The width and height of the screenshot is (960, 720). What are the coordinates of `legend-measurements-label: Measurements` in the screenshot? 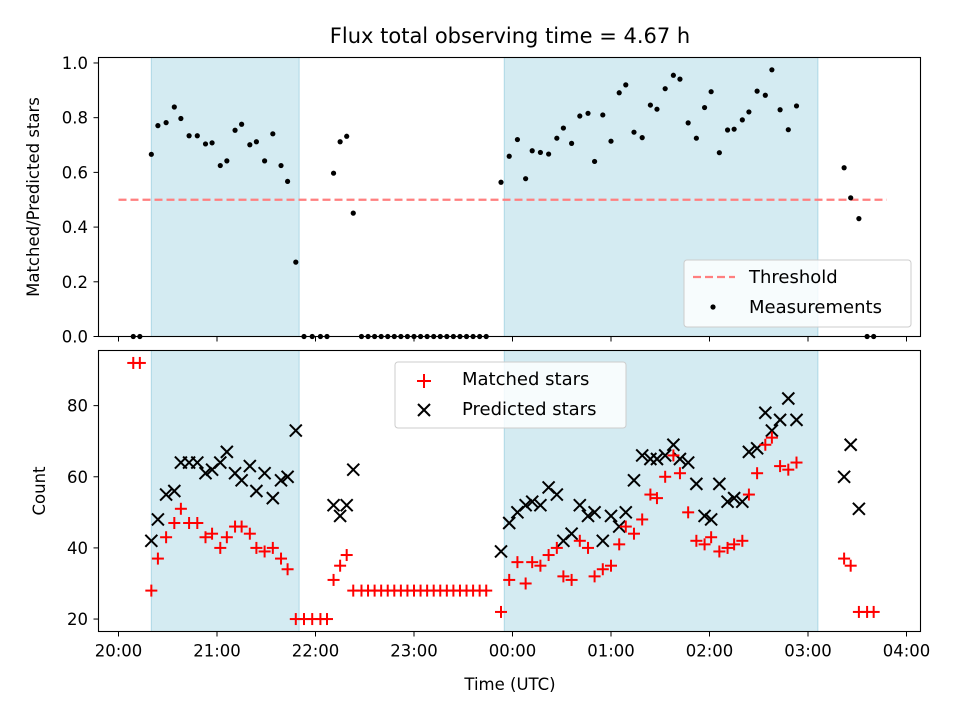 It's located at (815, 307).